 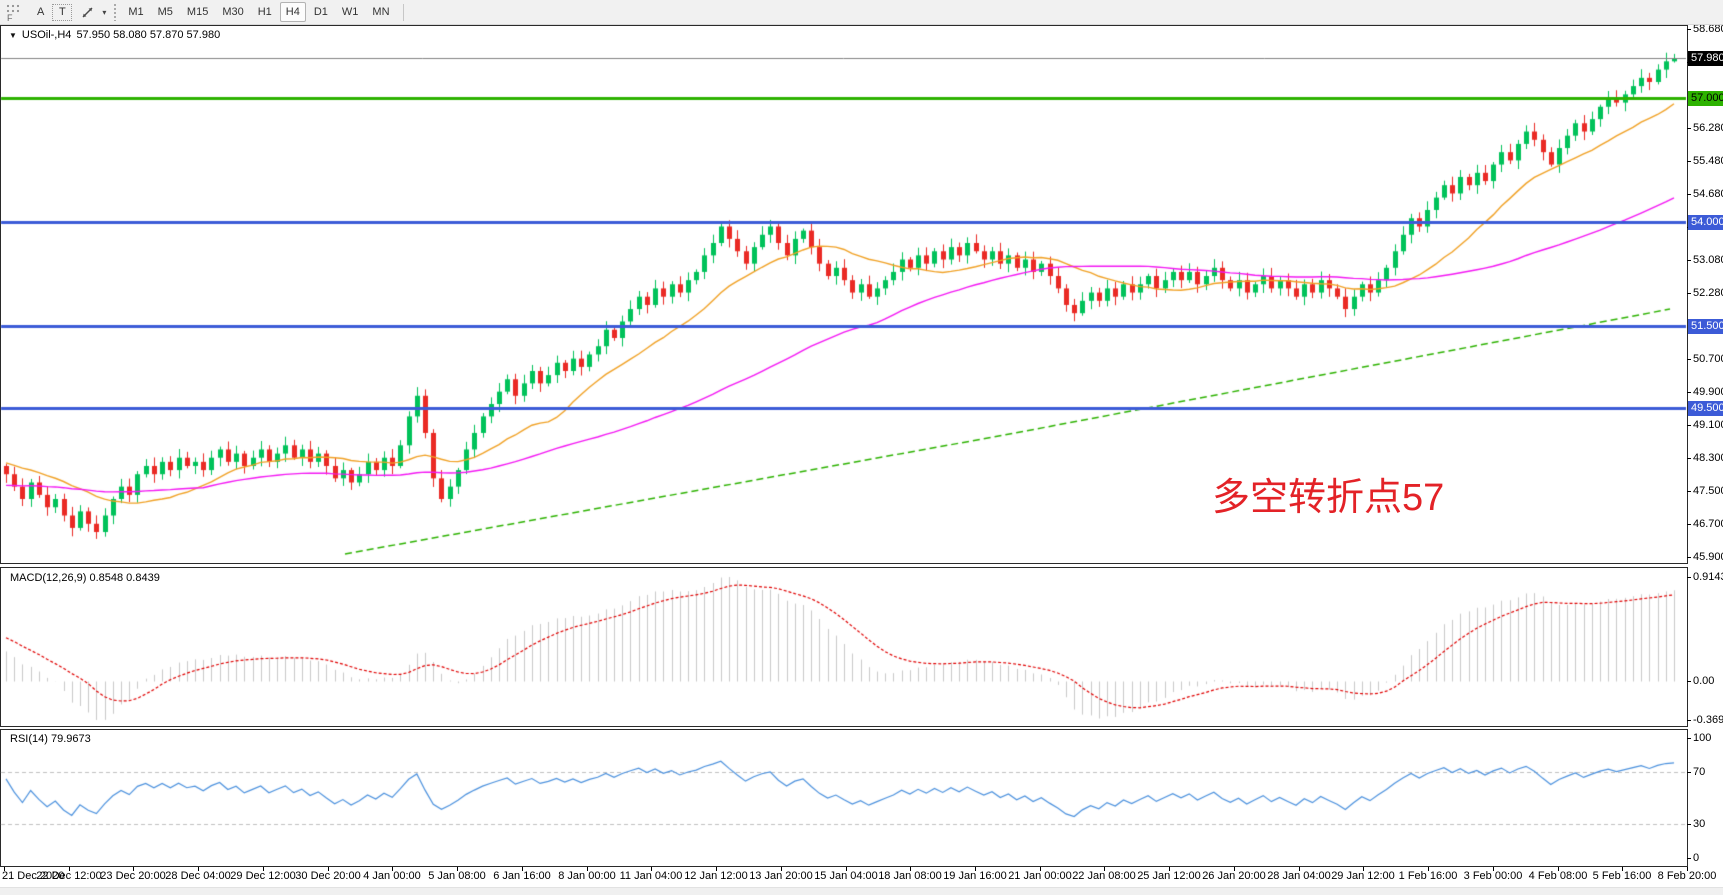 What do you see at coordinates (1704, 681) in the screenshot?
I see `macd-tick-label: 0.00` at bounding box center [1704, 681].